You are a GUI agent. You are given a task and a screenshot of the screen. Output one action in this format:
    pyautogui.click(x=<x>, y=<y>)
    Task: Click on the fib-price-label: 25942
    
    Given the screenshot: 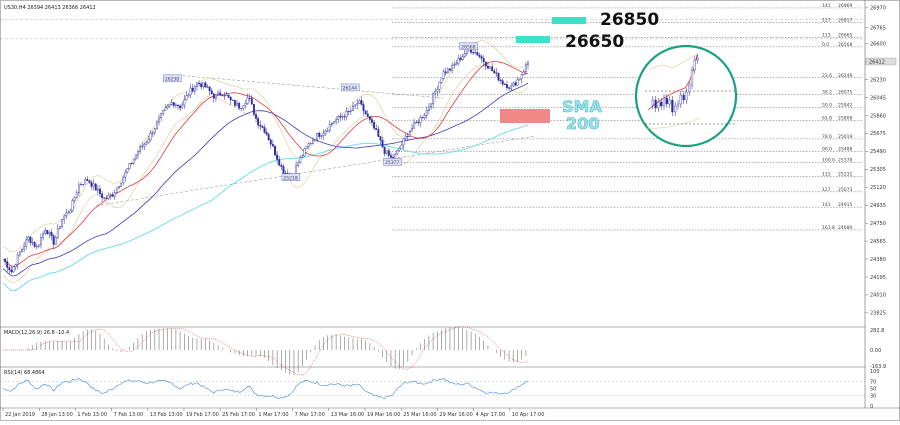 What is the action you would take?
    pyautogui.click(x=845, y=106)
    